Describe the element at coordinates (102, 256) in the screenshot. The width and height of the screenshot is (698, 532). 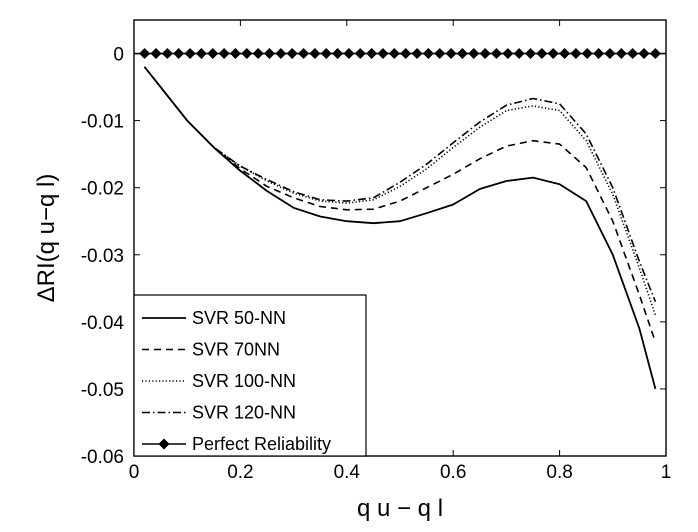
I see `y-tick-label: -0.03` at that location.